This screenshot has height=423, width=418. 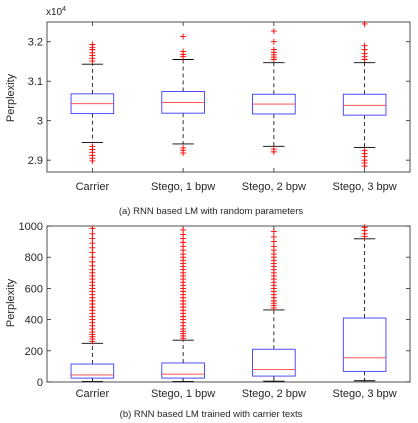 I want to click on y-tick-label: 3, so click(x=40, y=122).